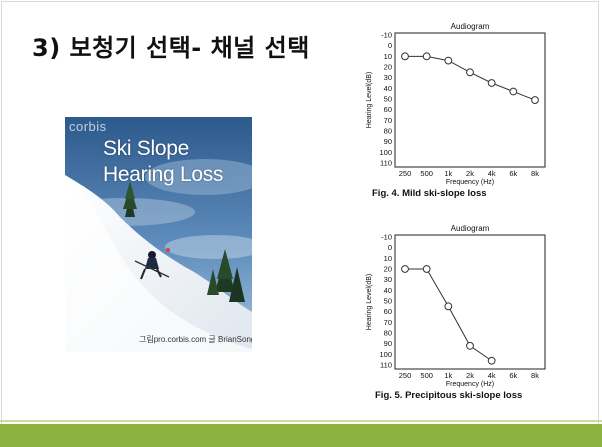 The image size is (602, 447). What do you see at coordinates (449, 395) in the screenshot?
I see `figure-5-caption: Fig. 5. Precipitous ski-slope loss` at bounding box center [449, 395].